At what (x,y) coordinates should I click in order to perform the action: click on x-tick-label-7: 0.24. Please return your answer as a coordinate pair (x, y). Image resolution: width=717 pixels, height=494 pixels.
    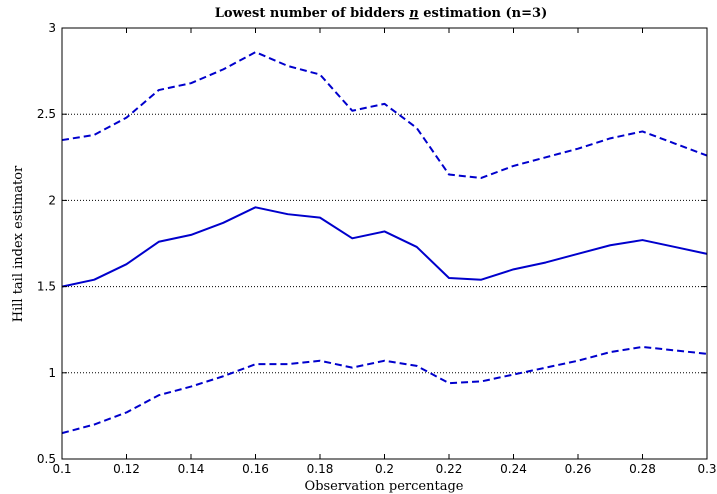
    Looking at the image, I should click on (513, 469).